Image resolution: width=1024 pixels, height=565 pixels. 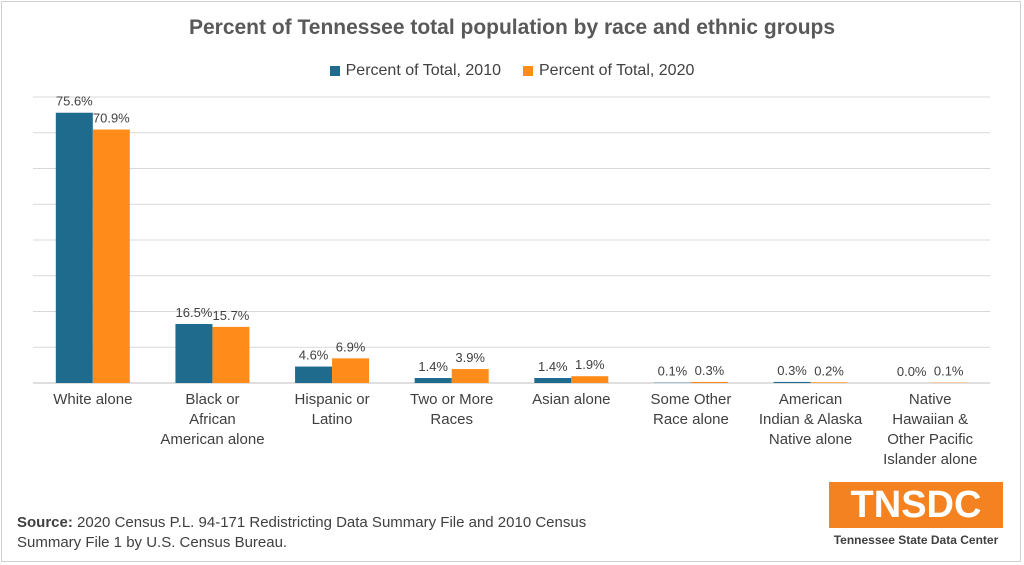 What do you see at coordinates (916, 505) in the screenshot?
I see `logo-mark: TNSDC` at bounding box center [916, 505].